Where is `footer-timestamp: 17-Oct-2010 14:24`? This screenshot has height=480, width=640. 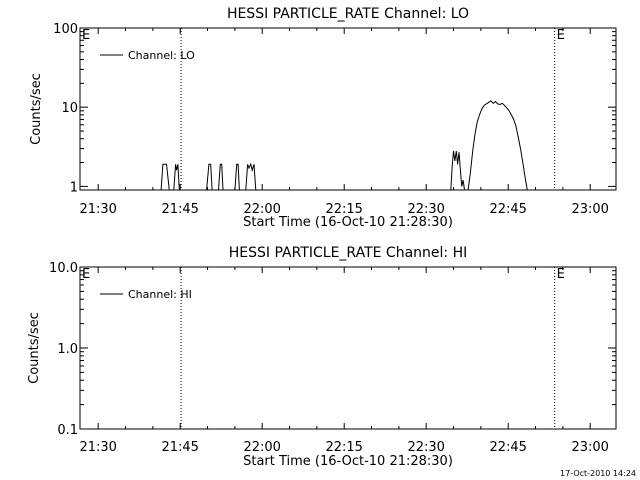 footer-timestamp: 17-Oct-2010 14:24 is located at coordinates (598, 473).